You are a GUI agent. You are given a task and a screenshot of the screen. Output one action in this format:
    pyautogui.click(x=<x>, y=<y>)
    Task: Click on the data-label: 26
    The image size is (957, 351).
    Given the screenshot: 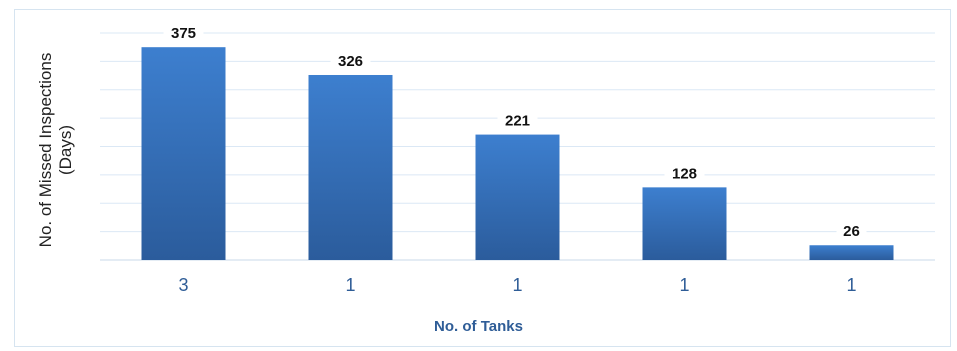 What is the action you would take?
    pyautogui.click(x=851, y=231)
    